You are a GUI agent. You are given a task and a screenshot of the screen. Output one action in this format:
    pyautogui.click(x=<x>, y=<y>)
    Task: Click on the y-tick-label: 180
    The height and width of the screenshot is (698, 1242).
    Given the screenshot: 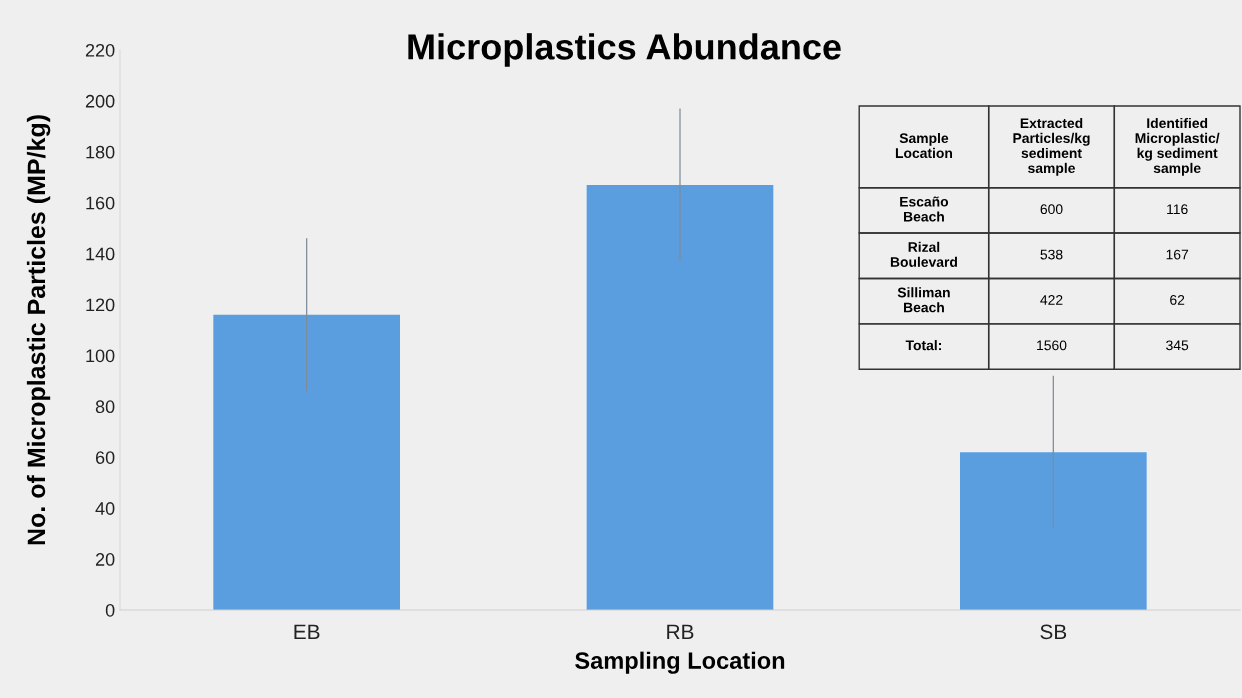 What is the action you would take?
    pyautogui.click(x=100, y=152)
    